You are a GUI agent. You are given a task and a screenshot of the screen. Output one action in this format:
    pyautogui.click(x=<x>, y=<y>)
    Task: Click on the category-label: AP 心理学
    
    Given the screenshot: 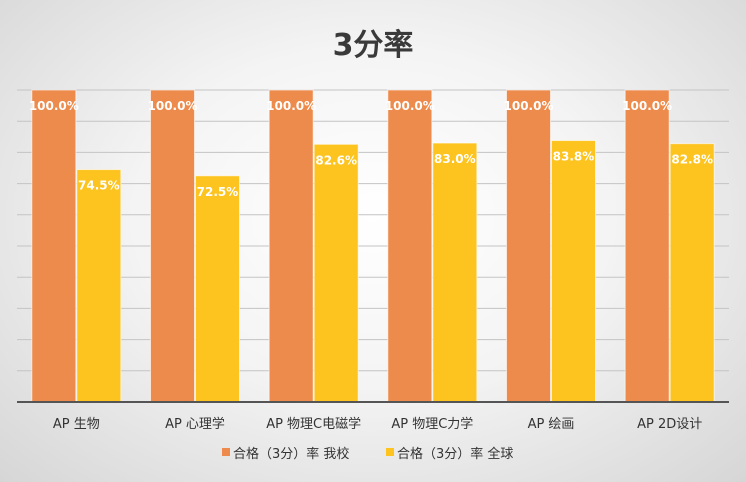 What is the action you would take?
    pyautogui.click(x=195, y=424)
    